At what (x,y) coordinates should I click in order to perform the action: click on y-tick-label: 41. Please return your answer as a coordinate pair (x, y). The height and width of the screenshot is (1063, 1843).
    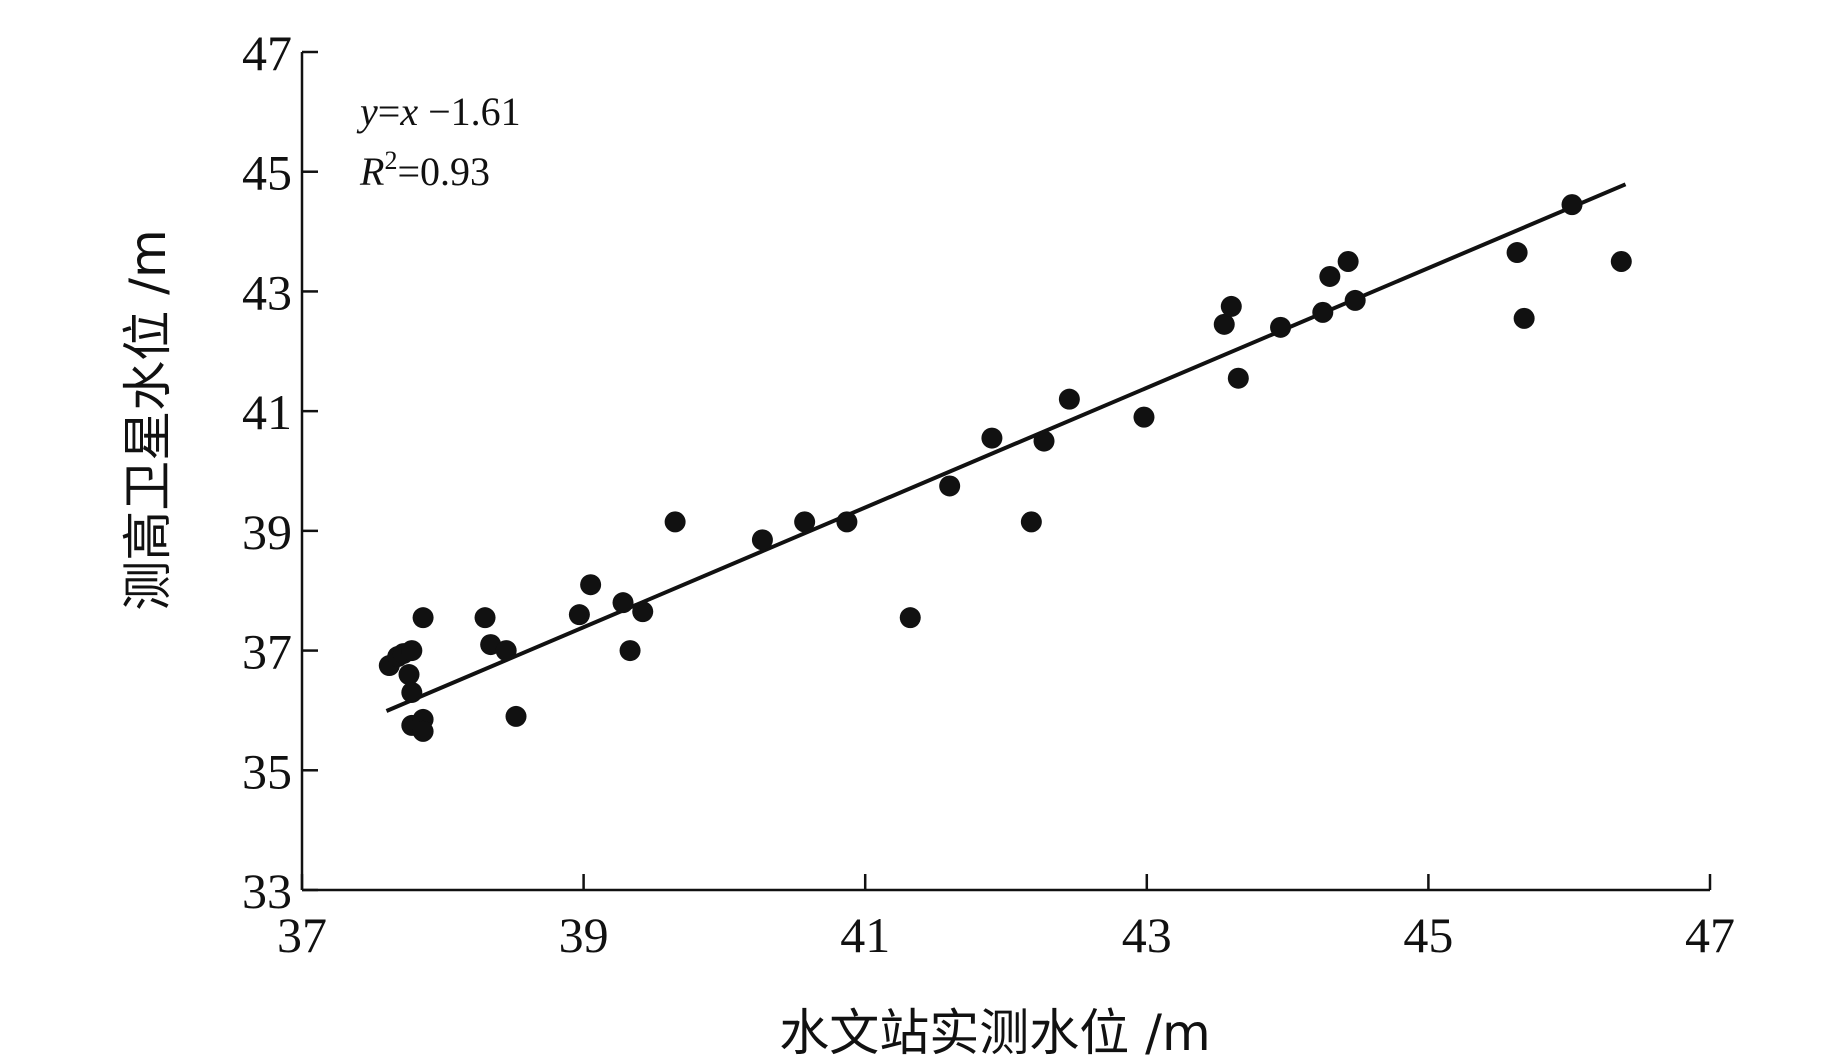
    Looking at the image, I should click on (267, 412).